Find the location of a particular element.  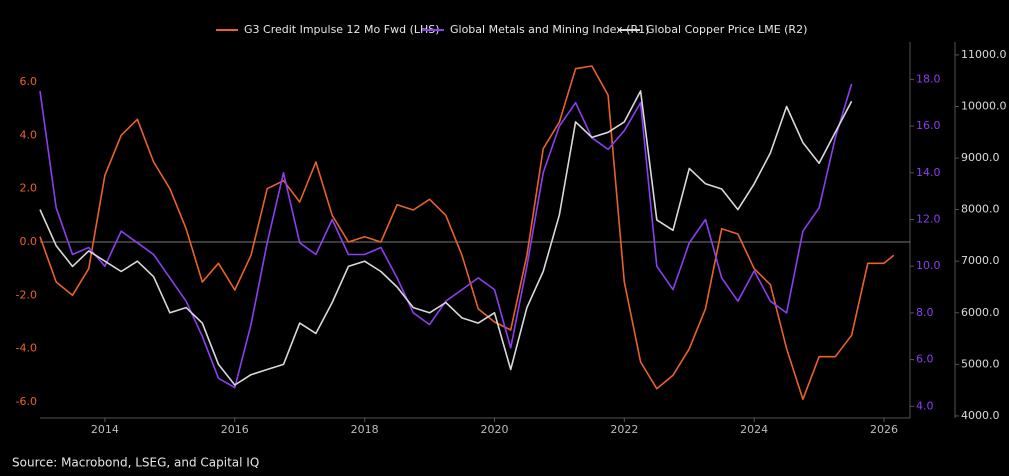

y3-tick-label: 10000.0 is located at coordinates (984, 105).